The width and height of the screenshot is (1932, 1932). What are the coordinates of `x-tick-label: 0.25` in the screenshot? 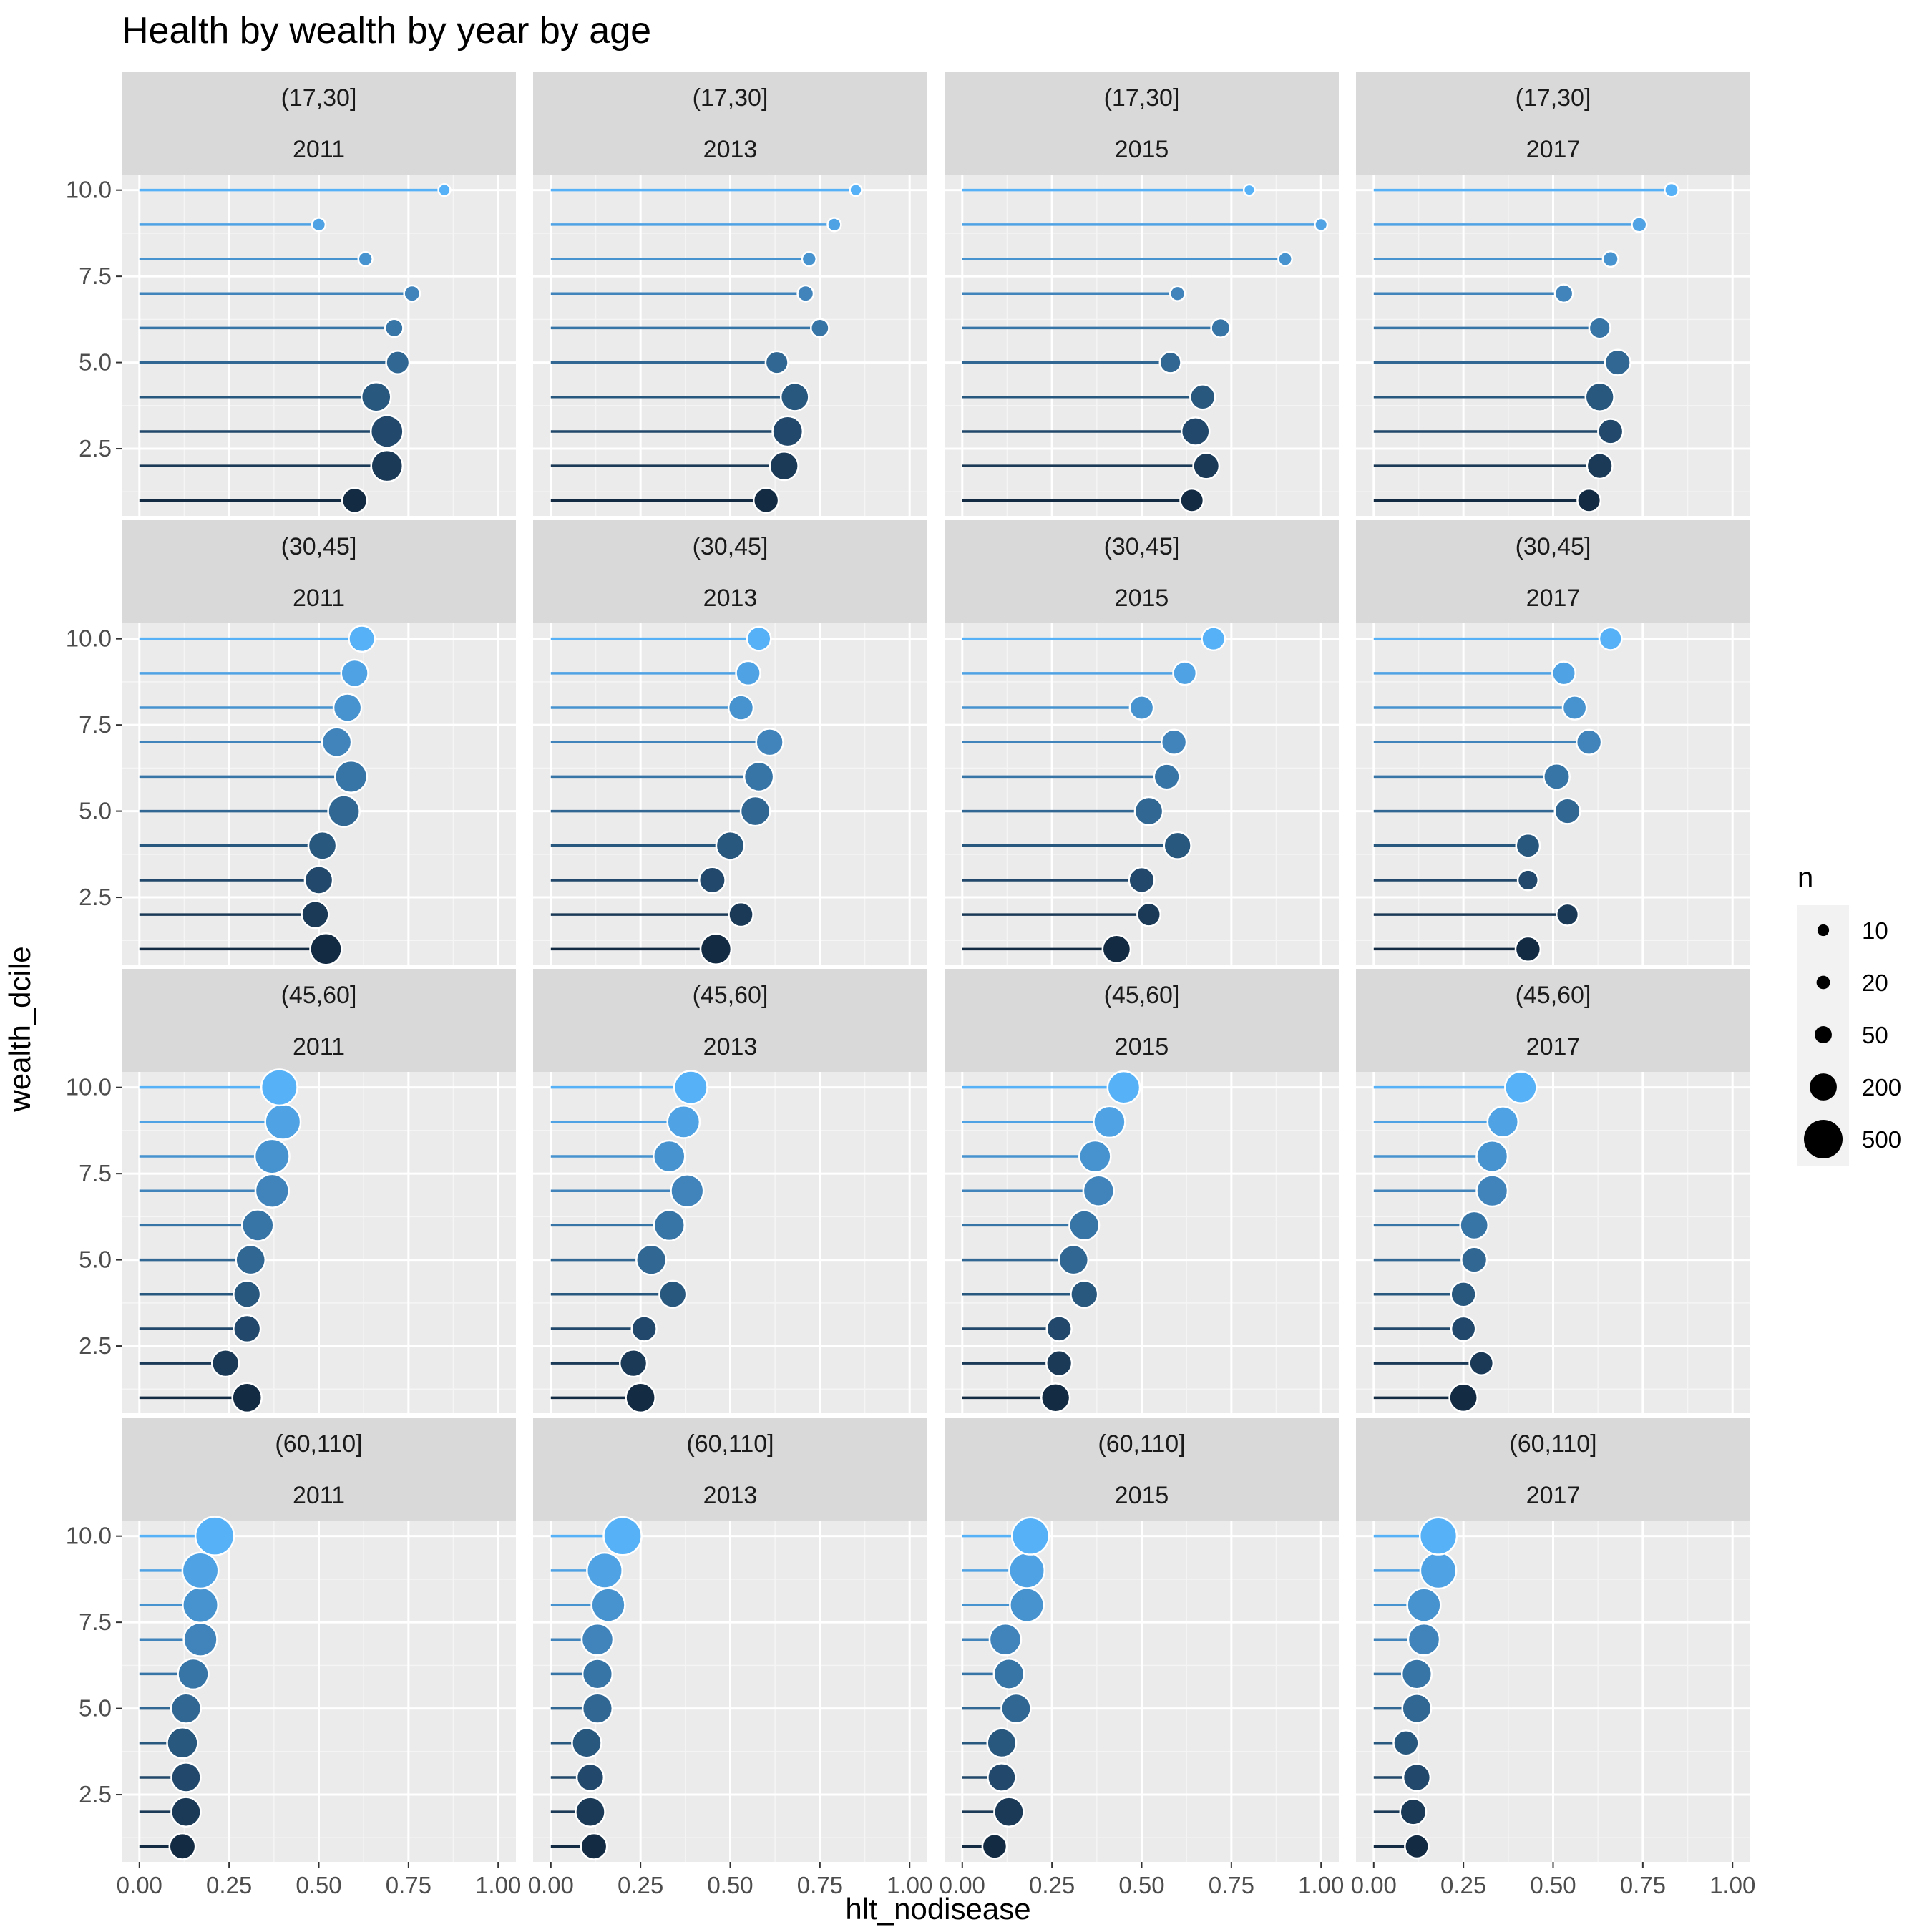 It's located at (229, 1885).